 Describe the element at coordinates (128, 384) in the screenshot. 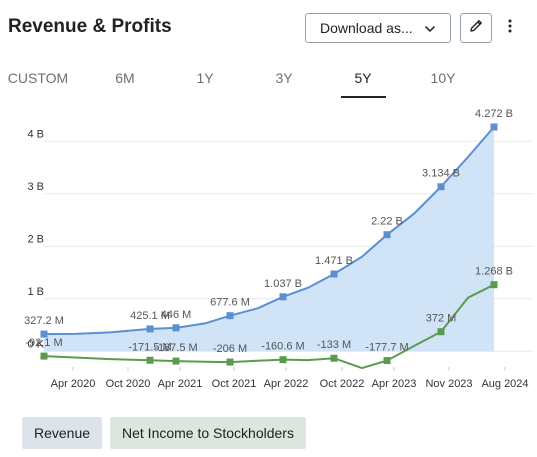

I see `x-tick-label: Oct 2020` at that location.